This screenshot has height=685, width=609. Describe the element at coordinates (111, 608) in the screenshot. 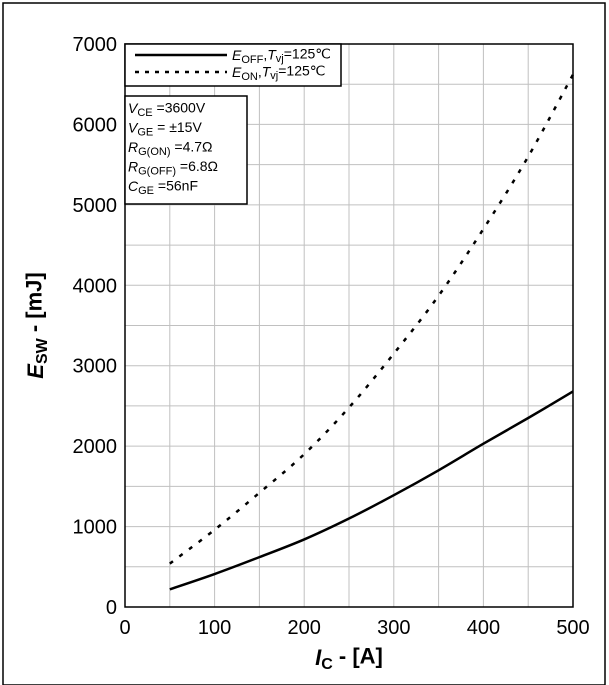

I see `y-tick-label: 0` at that location.